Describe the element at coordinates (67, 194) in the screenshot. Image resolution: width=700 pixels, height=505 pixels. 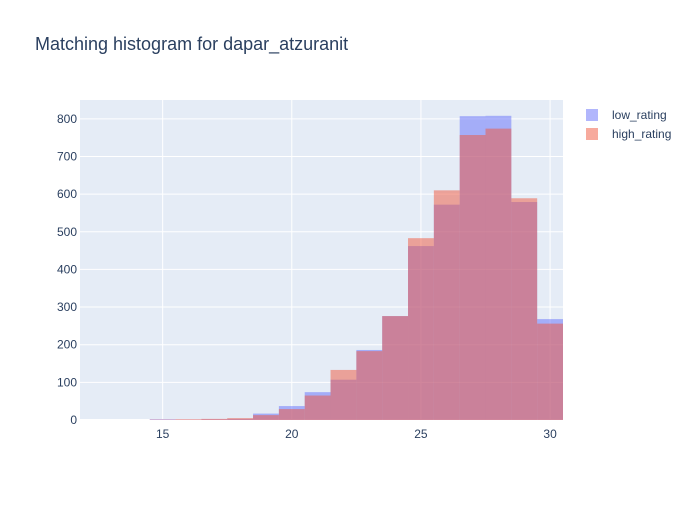
I see `y-tick-label: 600` at that location.